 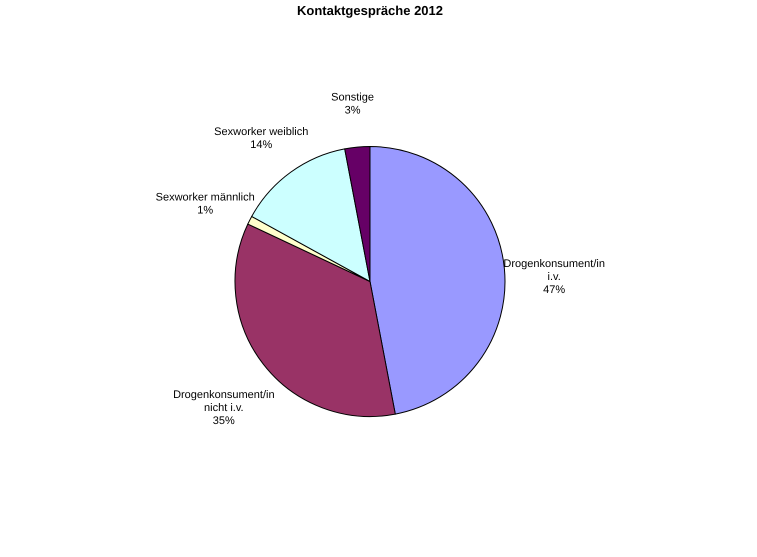 What do you see at coordinates (205, 198) in the screenshot?
I see `slice-label: Sexworker männlich` at bounding box center [205, 198].